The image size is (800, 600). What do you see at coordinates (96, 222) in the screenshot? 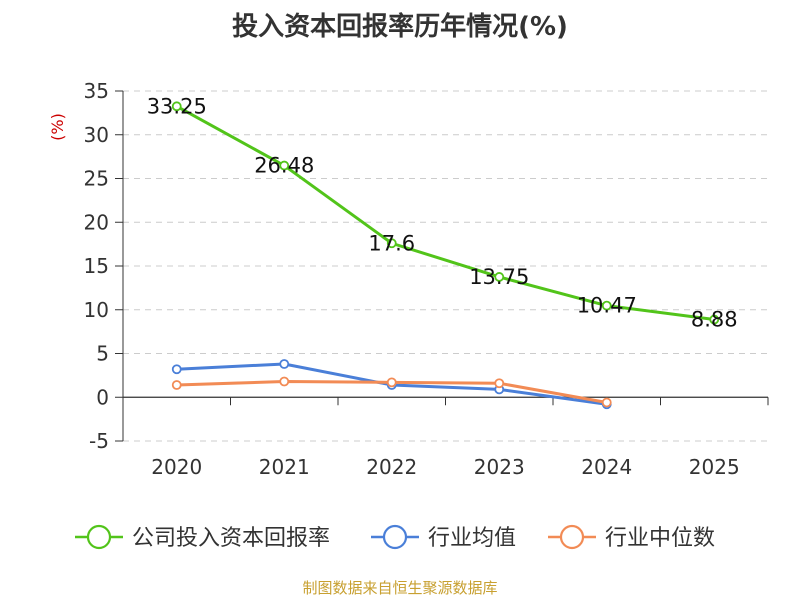
I see `y-tick-label: 20` at bounding box center [96, 222].